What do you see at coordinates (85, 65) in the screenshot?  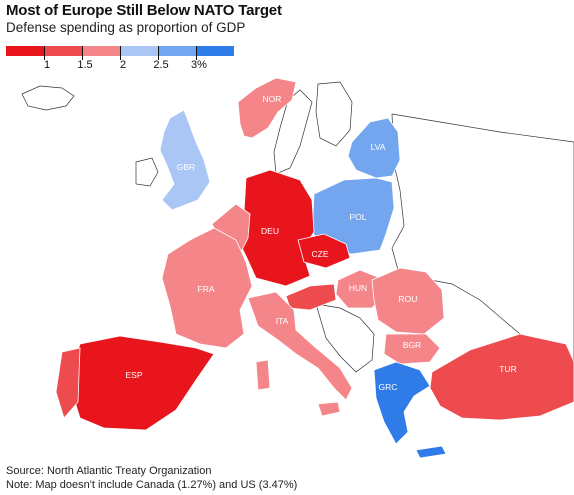 I see `legend-tick: 1.5` at bounding box center [85, 65].